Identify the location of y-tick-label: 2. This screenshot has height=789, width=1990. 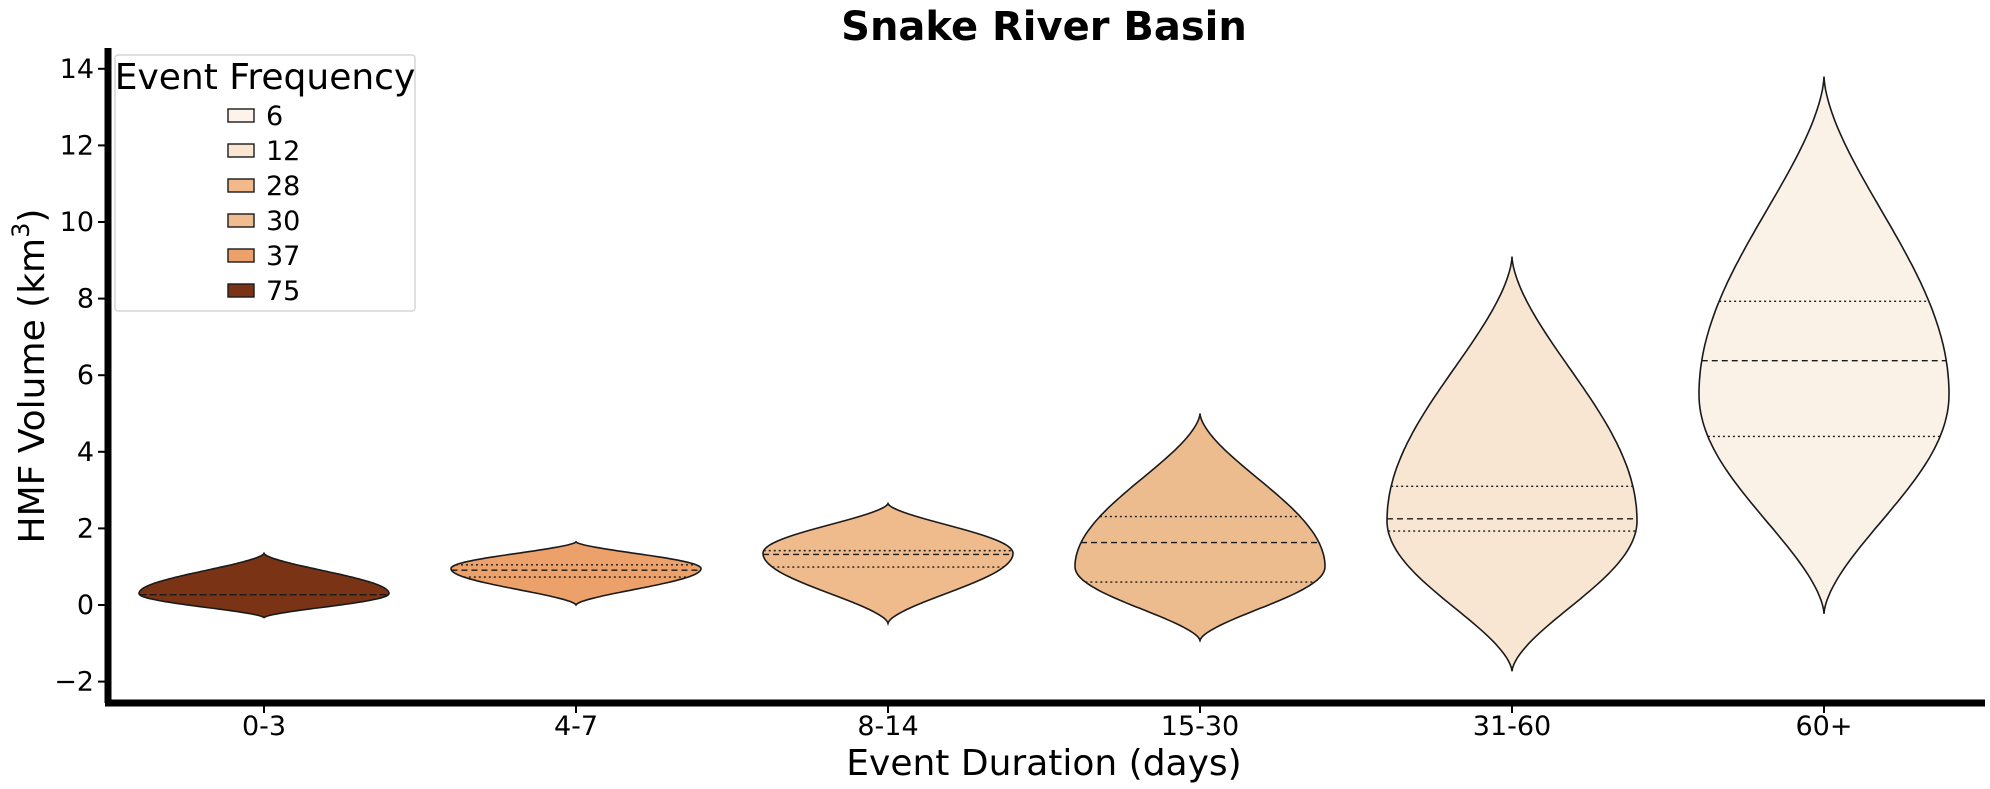
(85, 528).